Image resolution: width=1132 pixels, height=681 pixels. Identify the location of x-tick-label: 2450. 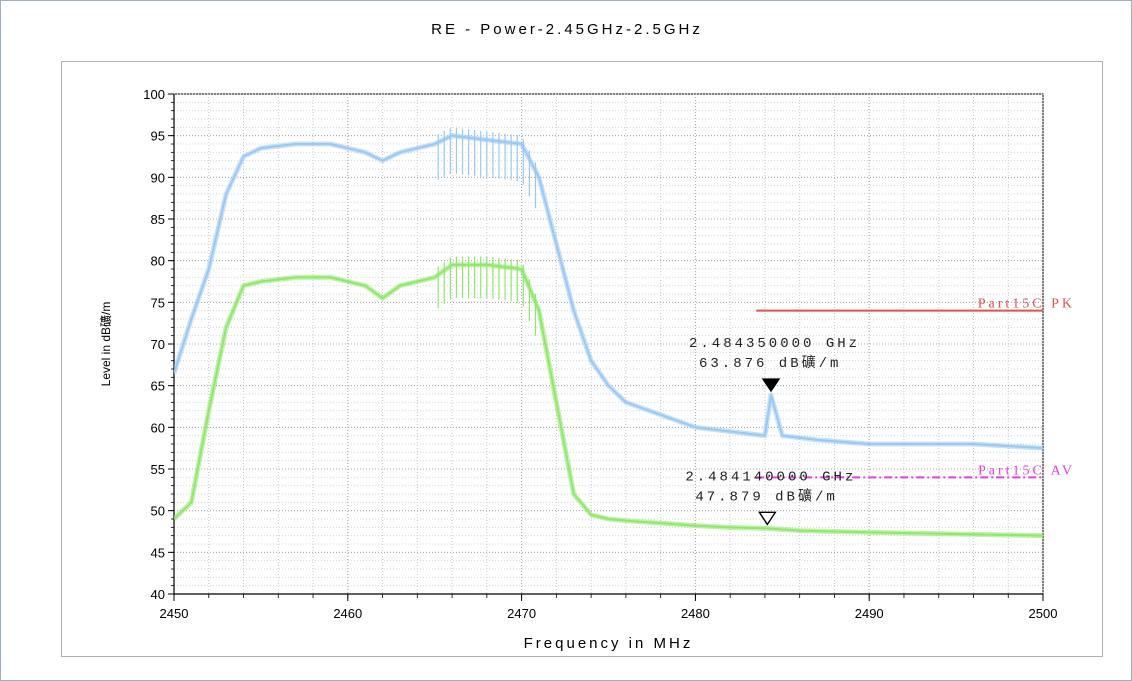
(174, 613).